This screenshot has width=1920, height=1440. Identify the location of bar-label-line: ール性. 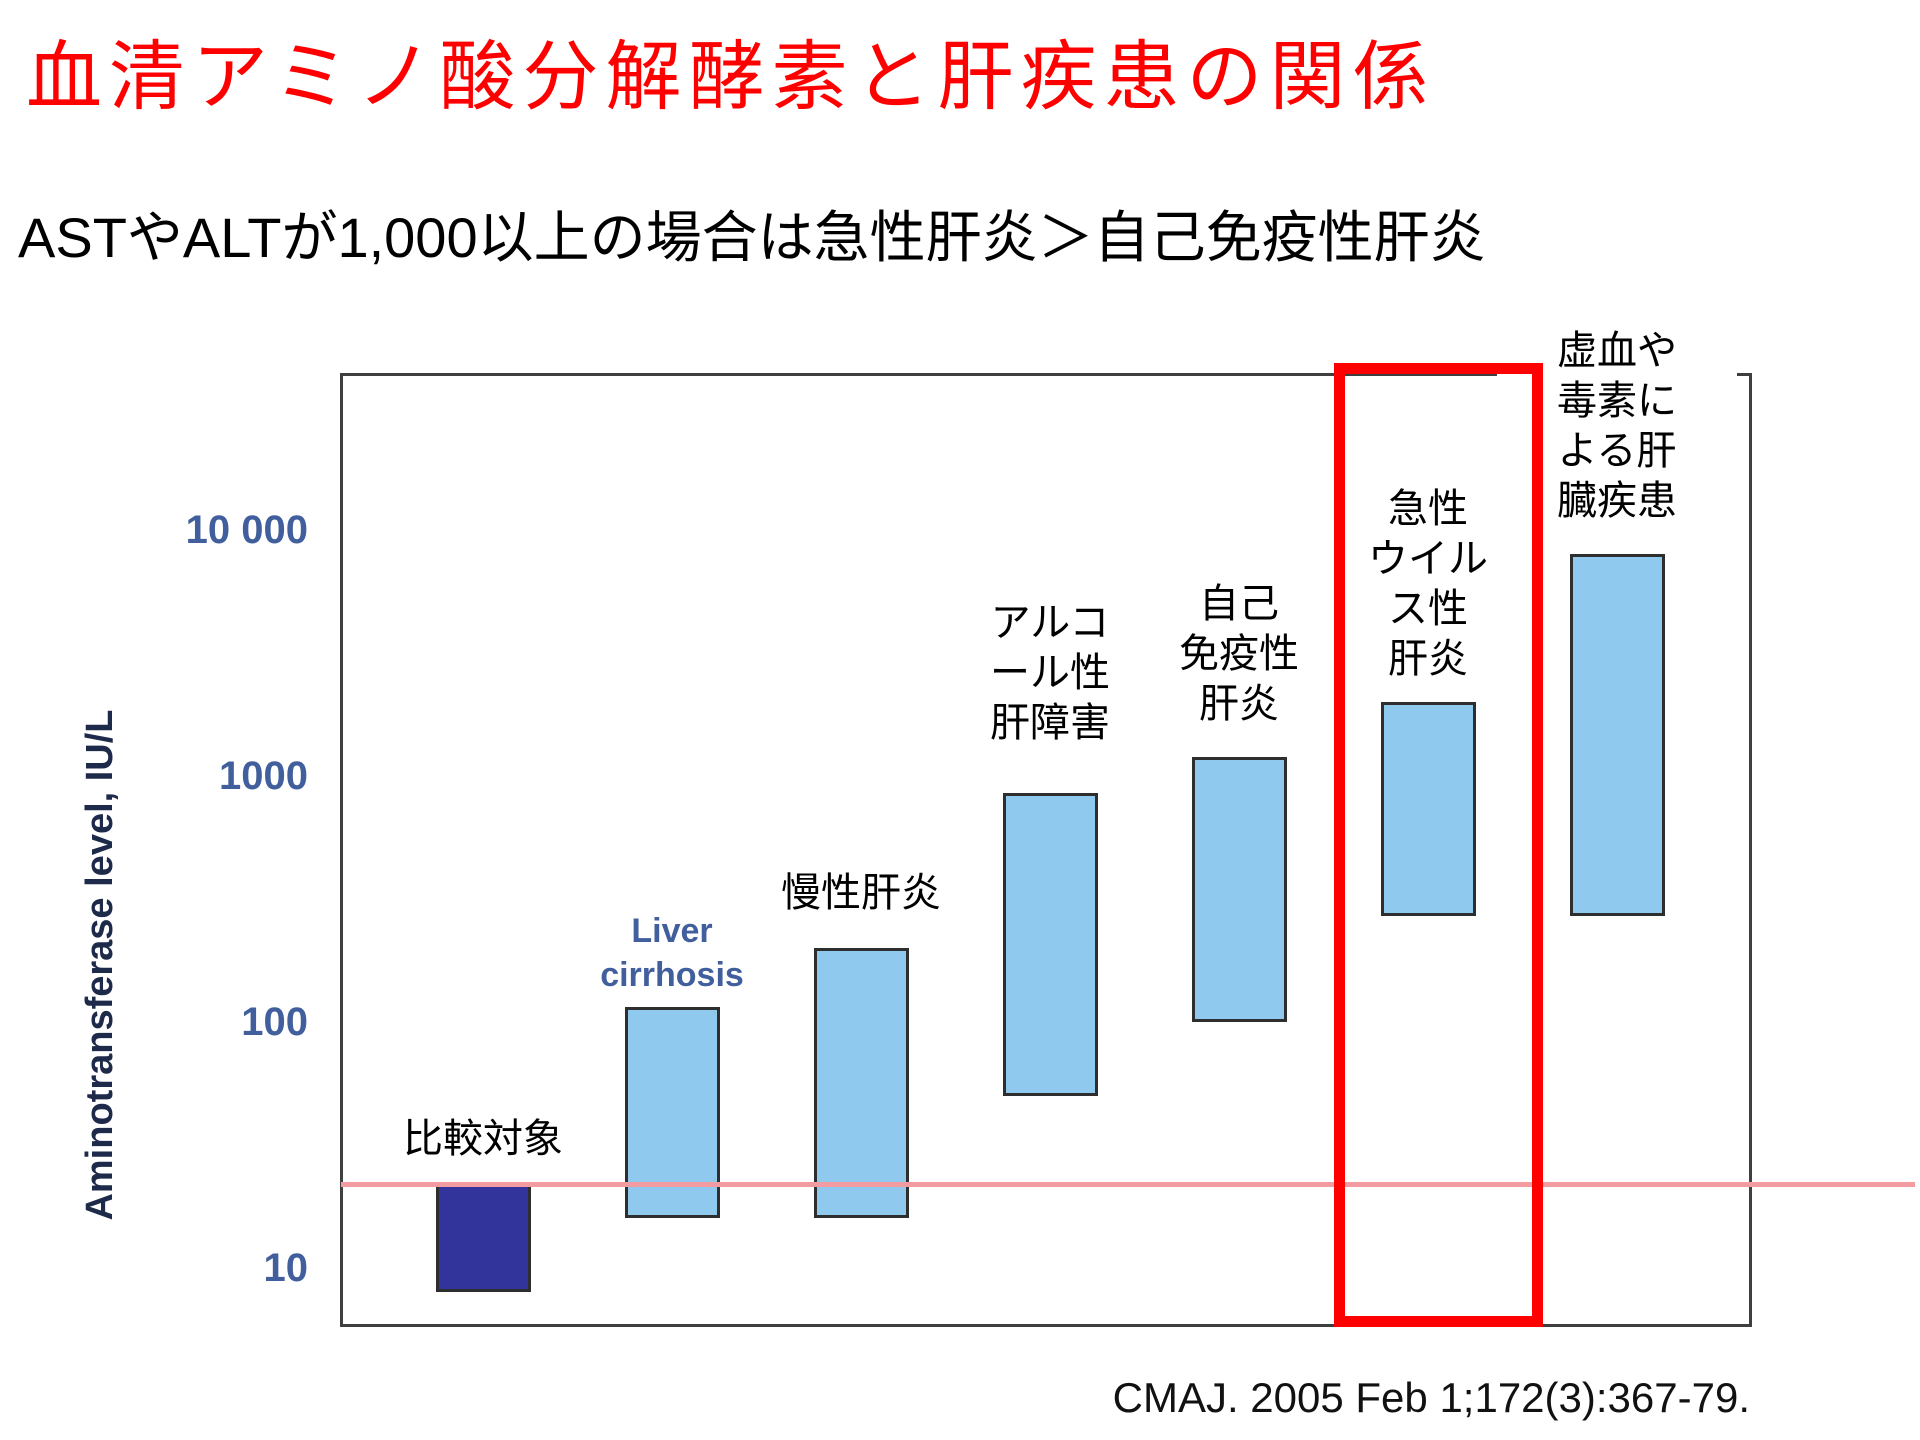
(1050, 673).